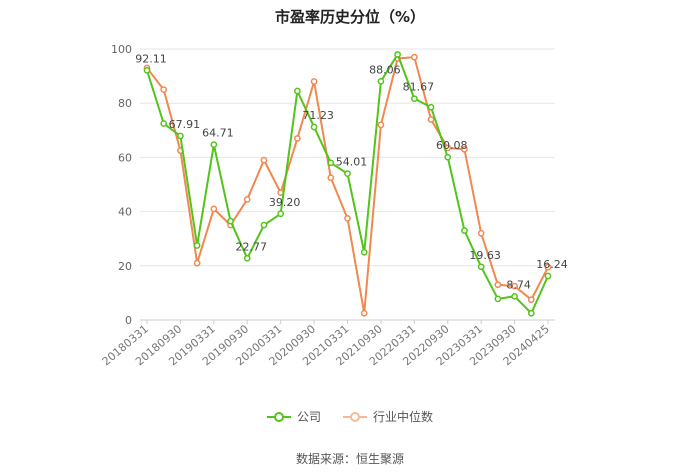 The image size is (700, 473). I want to click on data-label: 54.01, so click(352, 162).